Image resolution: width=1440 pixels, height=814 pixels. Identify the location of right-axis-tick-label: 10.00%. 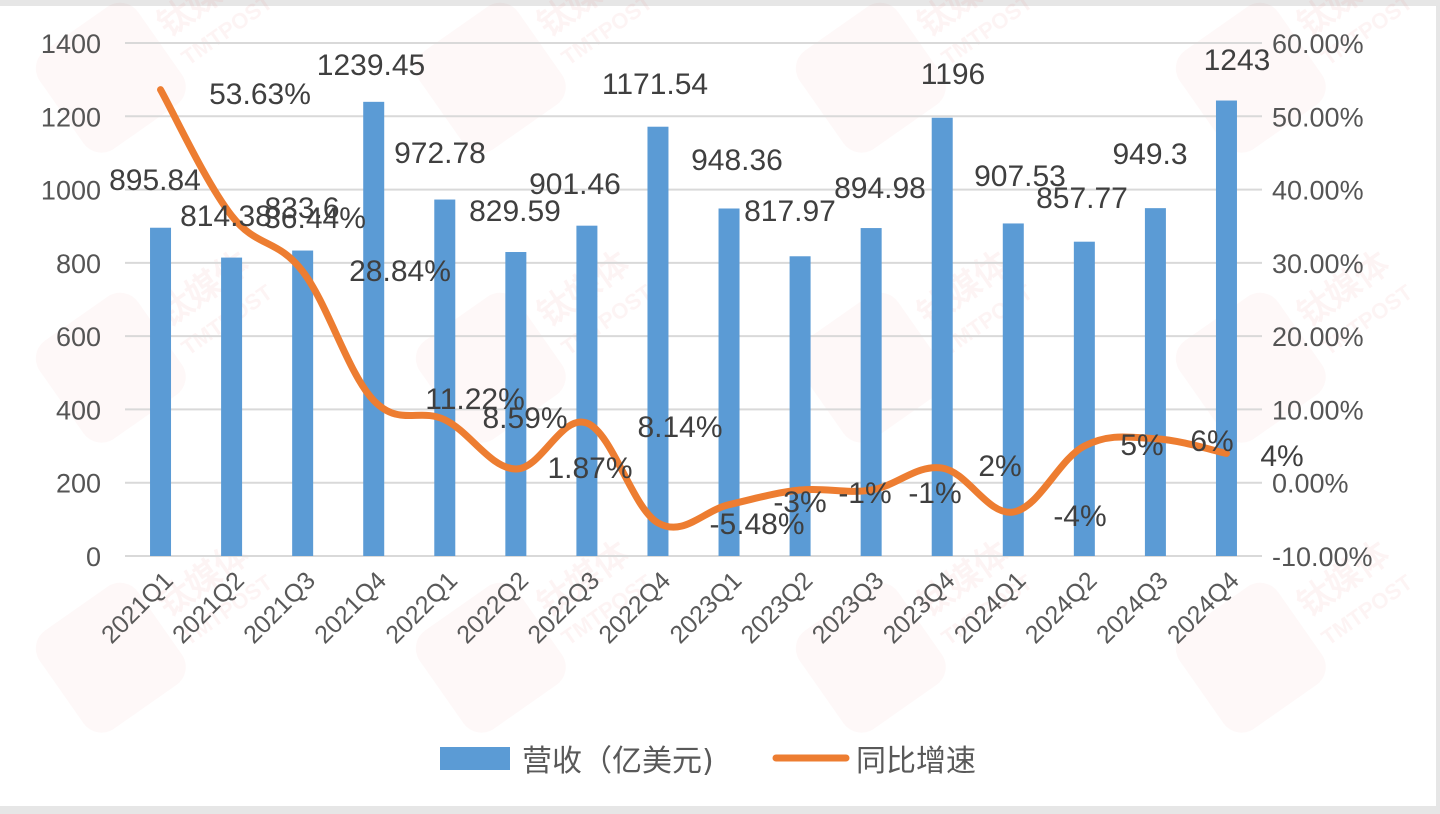
(1318, 410).